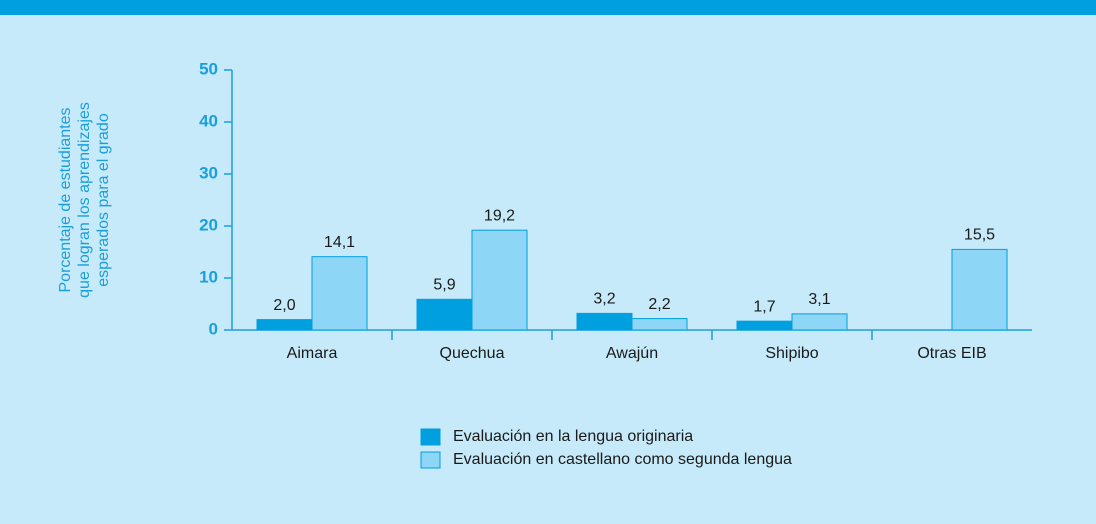 This screenshot has height=524, width=1096. I want to click on data-label: 2,0, so click(284, 305).